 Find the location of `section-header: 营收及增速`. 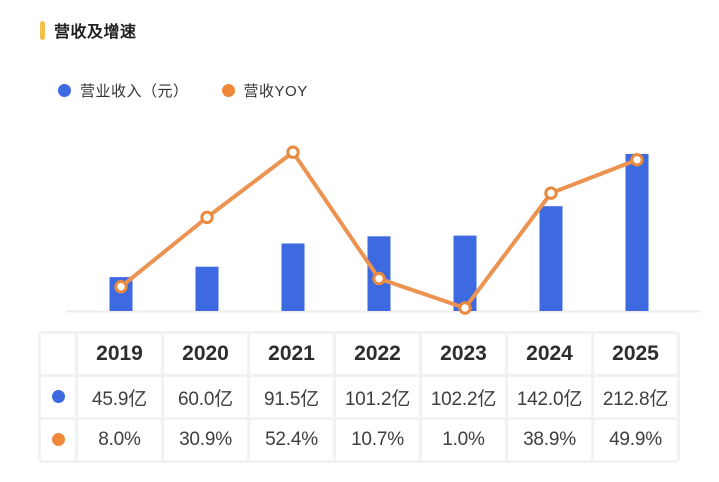

section-header: 营收及增速 is located at coordinates (88, 30).